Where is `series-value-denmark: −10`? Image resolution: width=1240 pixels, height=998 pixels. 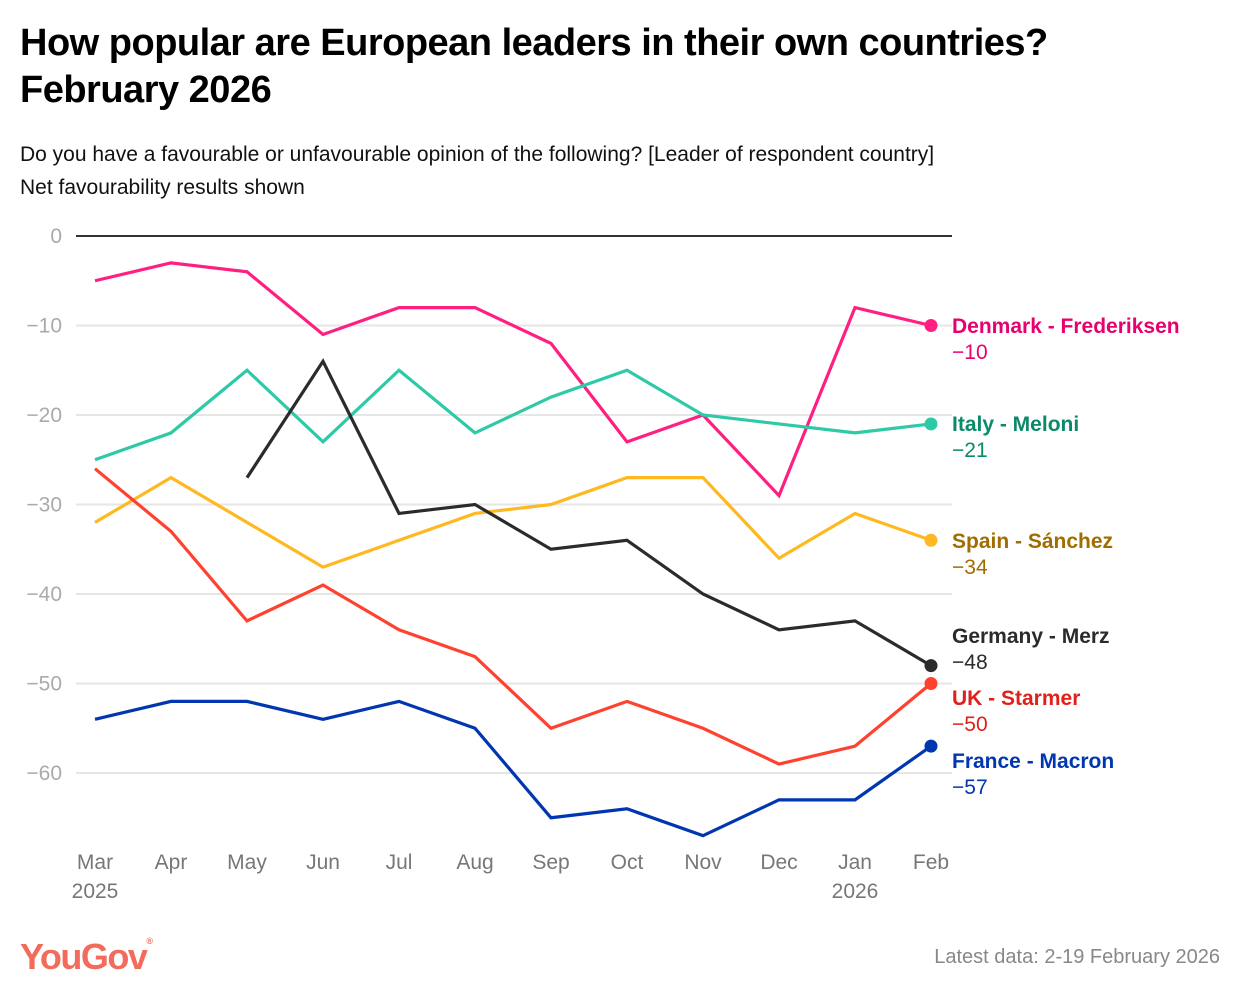 series-value-denmark: −10 is located at coordinates (970, 352).